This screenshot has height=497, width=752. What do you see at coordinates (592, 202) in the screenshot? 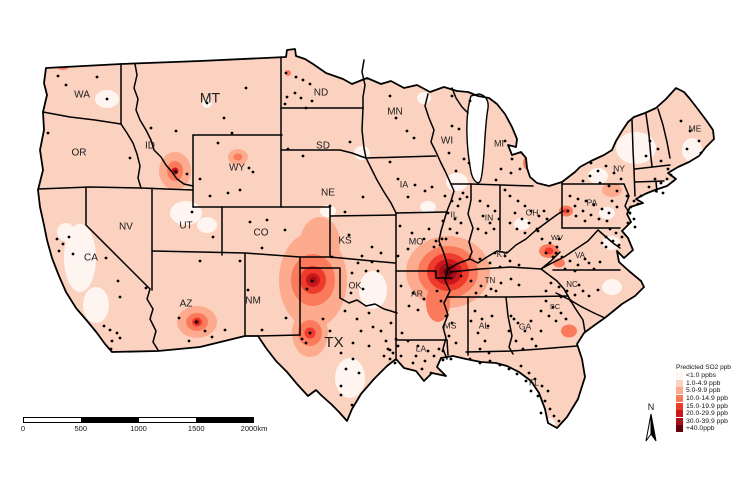
I see `state-label-pa: PA` at bounding box center [592, 202].